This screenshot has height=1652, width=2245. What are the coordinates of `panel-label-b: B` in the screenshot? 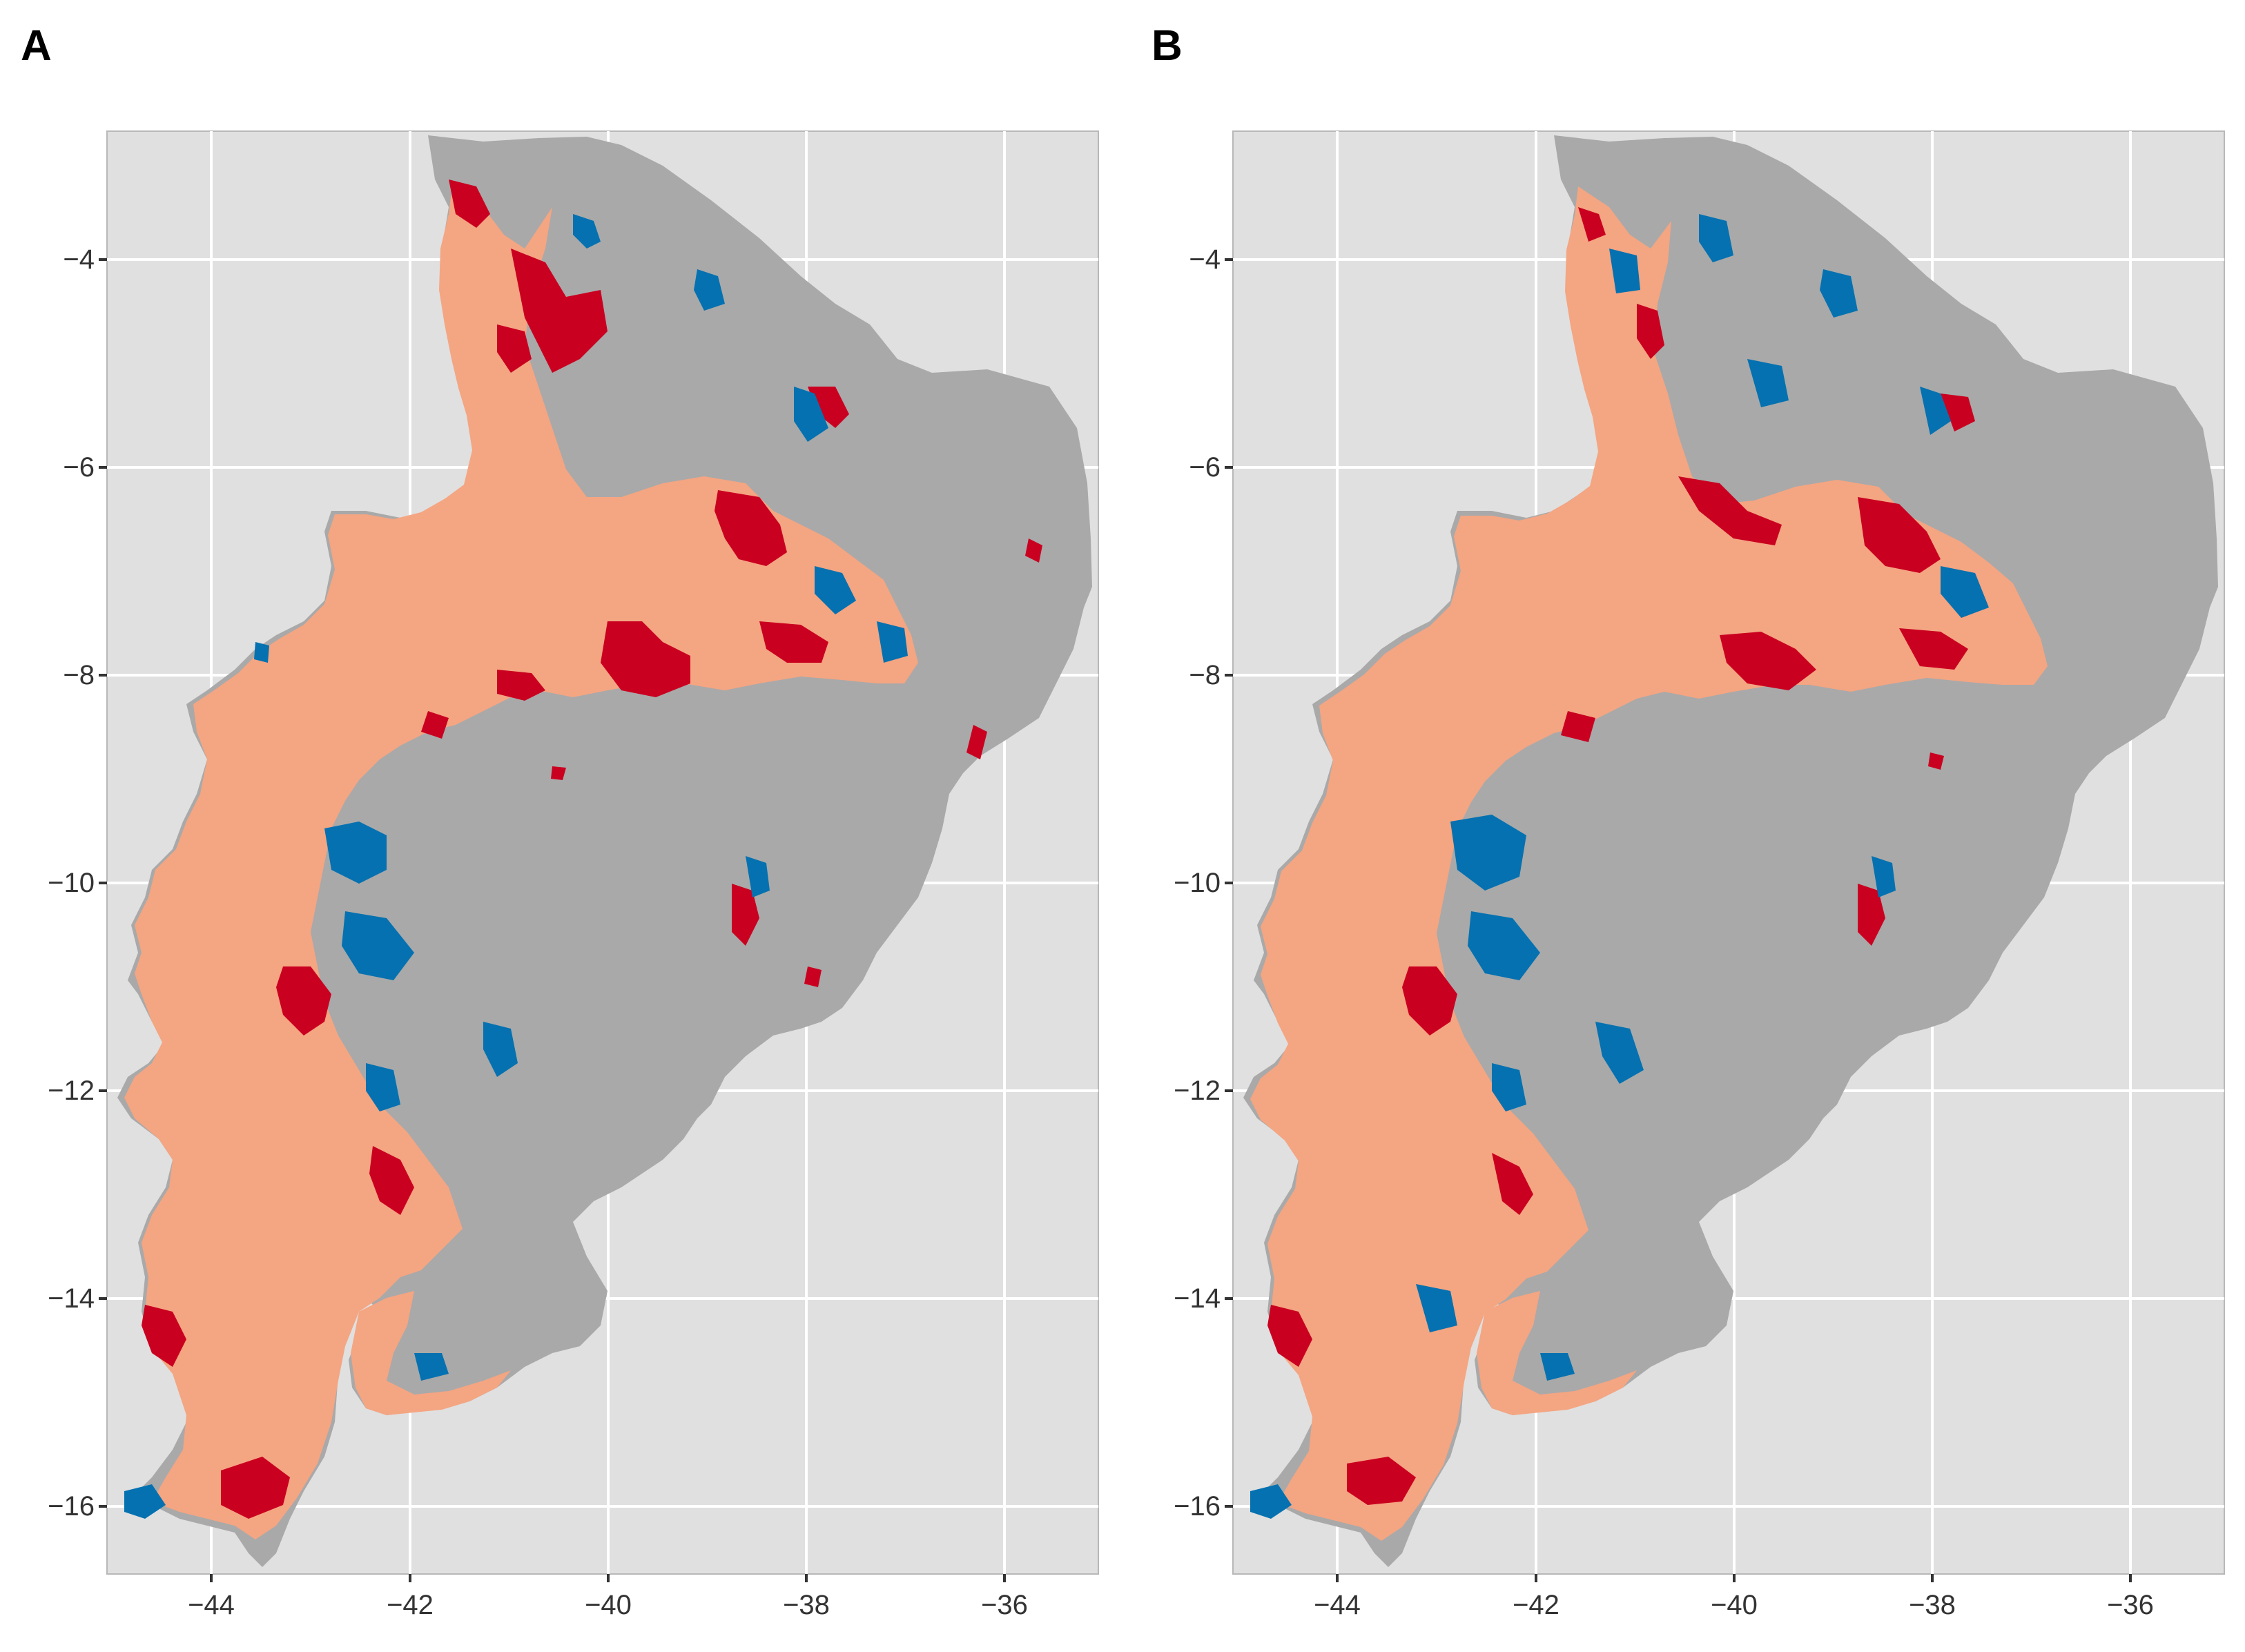 It's located at (1167, 46).